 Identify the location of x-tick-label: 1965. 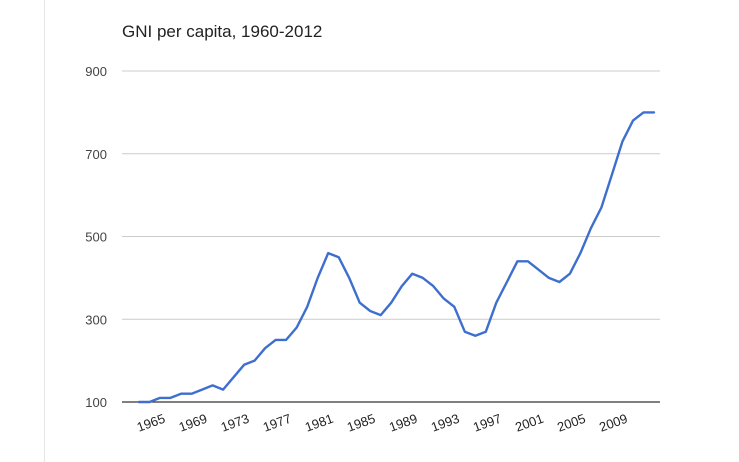
(151, 423).